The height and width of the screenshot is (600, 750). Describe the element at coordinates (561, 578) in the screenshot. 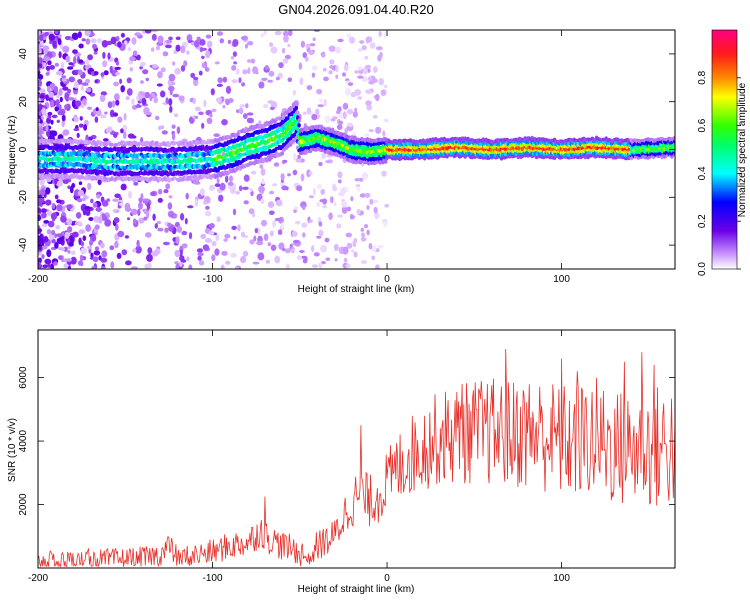

I see `x-tick-label: 100` at that location.